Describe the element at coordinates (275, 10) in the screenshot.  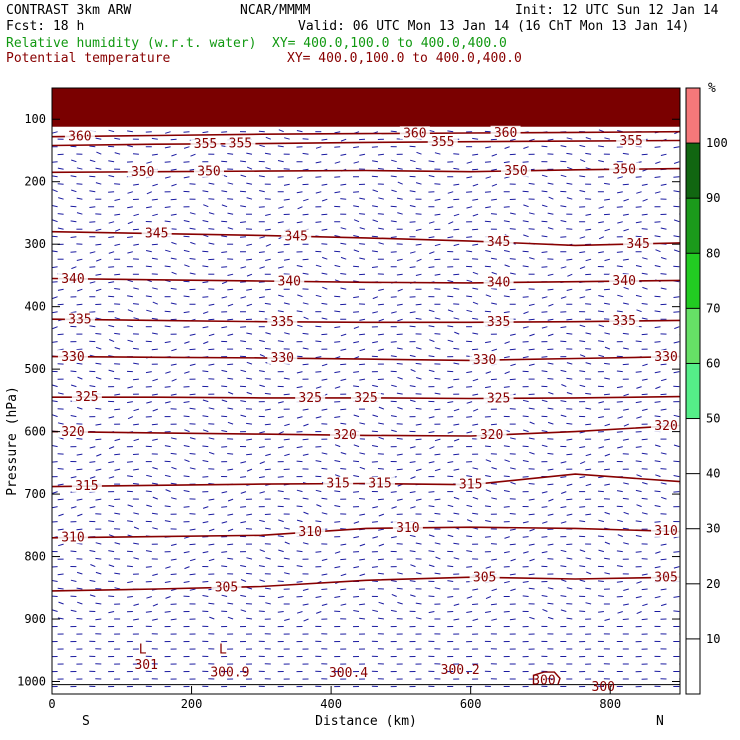
I see `org-title: NCAR/MMMM` at that location.